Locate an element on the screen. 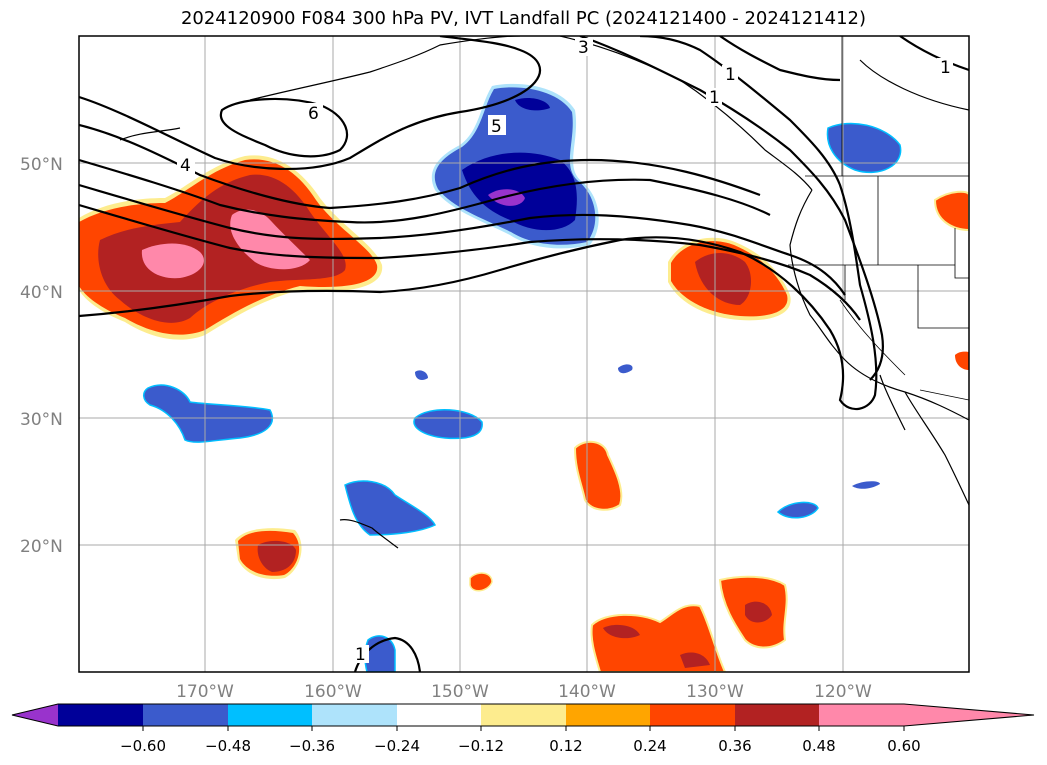 This screenshot has height=765, width=1047. lat-label-20n: 20°N is located at coordinates (41, 547).